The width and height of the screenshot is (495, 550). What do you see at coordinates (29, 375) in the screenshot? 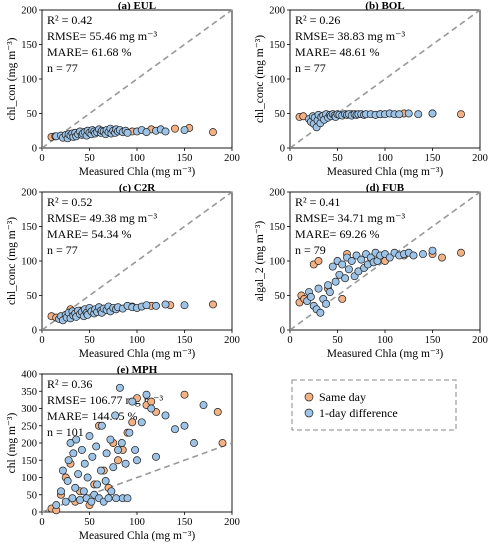
I see `y-tick-label: 400` at bounding box center [29, 375].